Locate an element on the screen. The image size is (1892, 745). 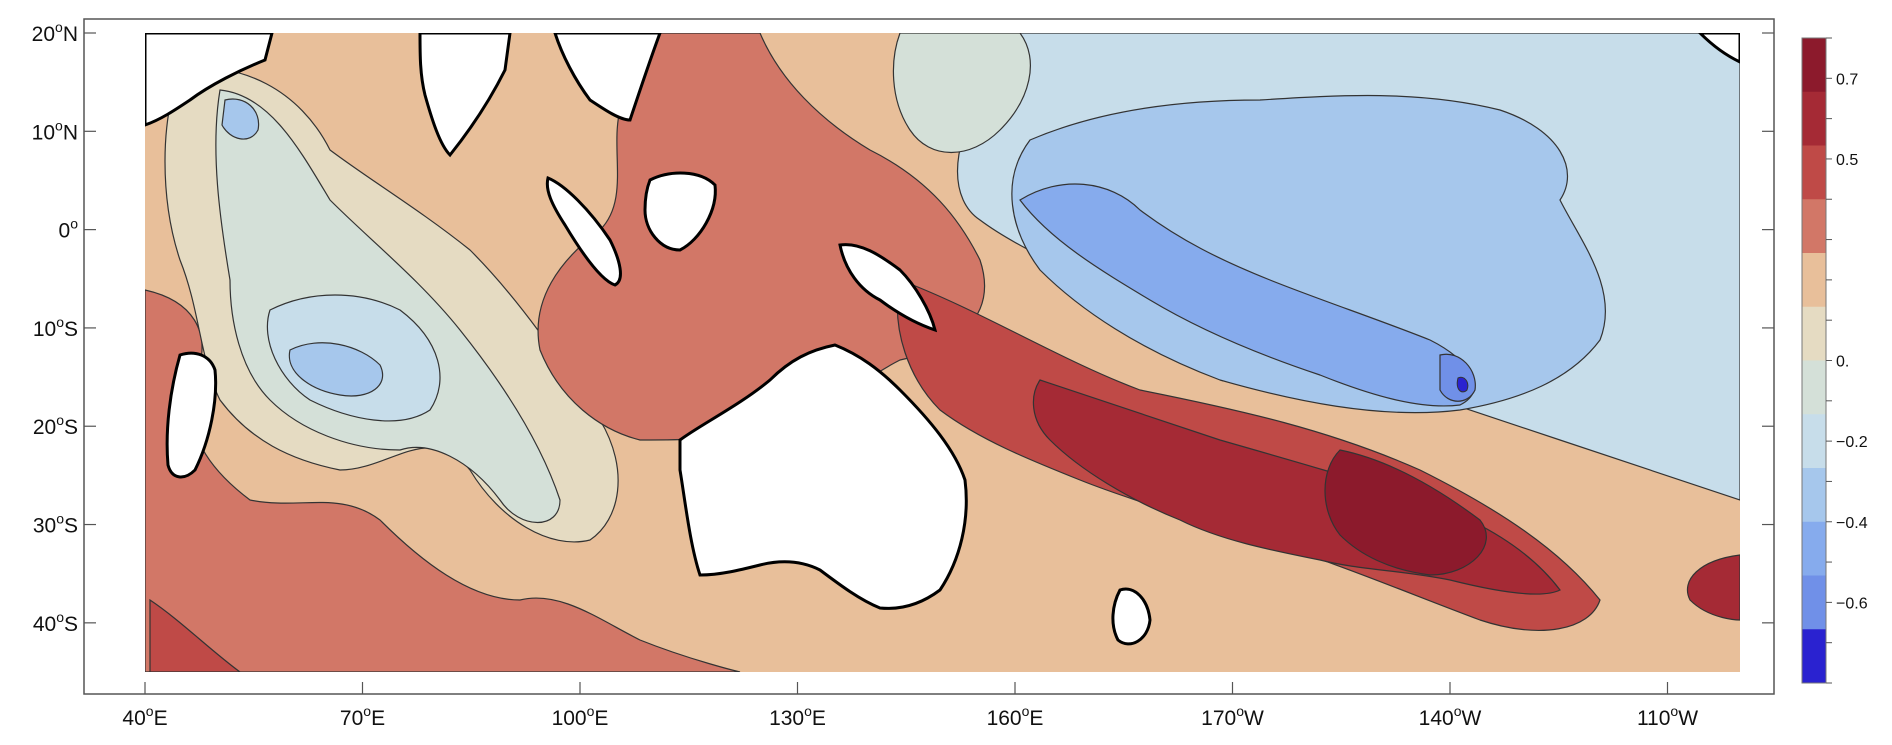
land-central-america is located at coordinates (1718, 48).